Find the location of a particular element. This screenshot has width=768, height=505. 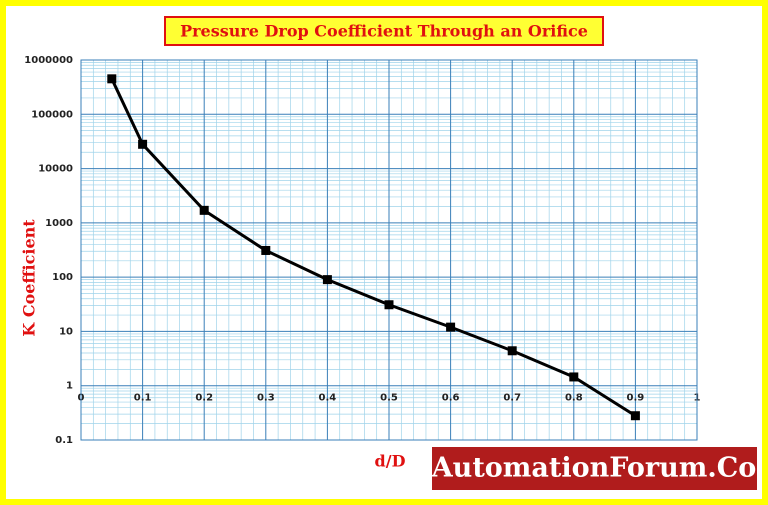

x-tick-label: 0.7 is located at coordinates (512, 398).